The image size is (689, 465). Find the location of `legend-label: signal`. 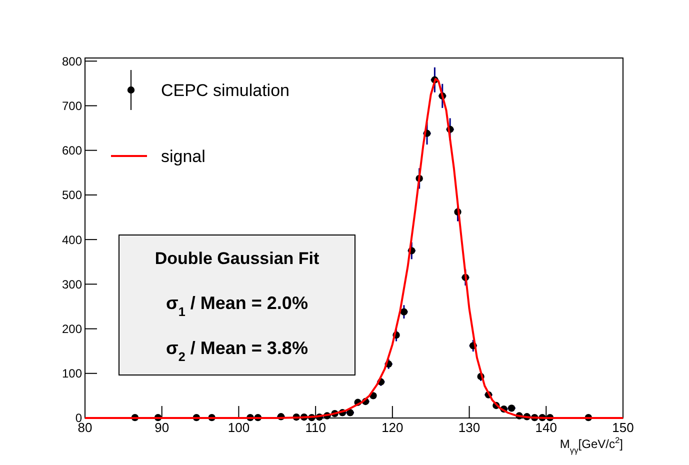

legend-label: signal is located at coordinates (183, 156).